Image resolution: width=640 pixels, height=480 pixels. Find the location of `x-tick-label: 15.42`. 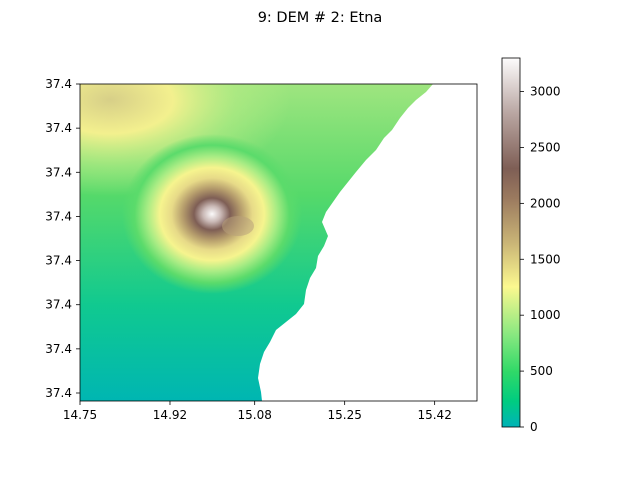

x-tick-label: 15.42 is located at coordinates (434, 415).